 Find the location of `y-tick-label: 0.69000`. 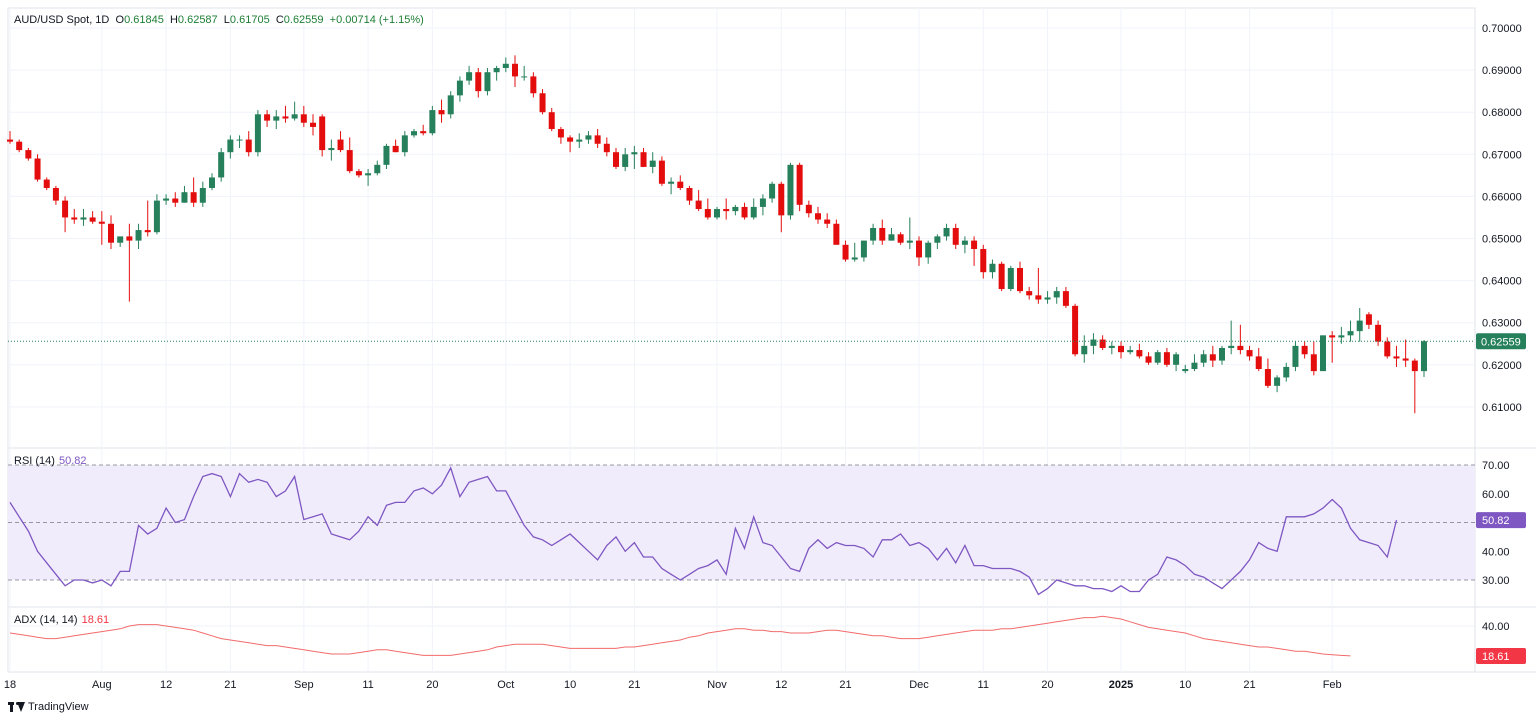

y-tick-label: 0.69000 is located at coordinates (1502, 71).